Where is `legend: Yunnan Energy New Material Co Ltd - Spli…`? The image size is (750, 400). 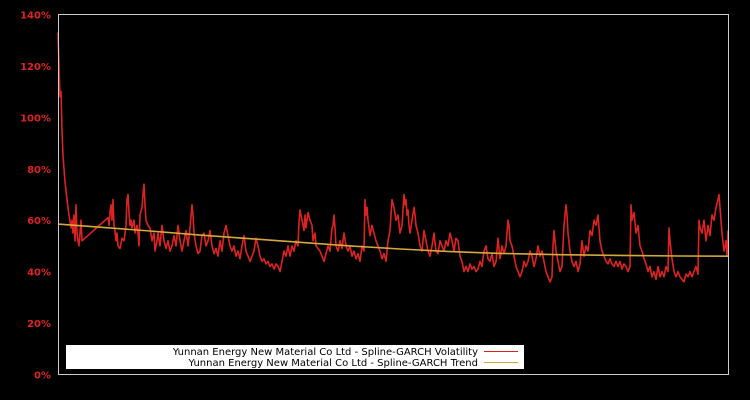
legend: Yunnan Energy New Material Co Ltd - Spli… is located at coordinates (295, 357).